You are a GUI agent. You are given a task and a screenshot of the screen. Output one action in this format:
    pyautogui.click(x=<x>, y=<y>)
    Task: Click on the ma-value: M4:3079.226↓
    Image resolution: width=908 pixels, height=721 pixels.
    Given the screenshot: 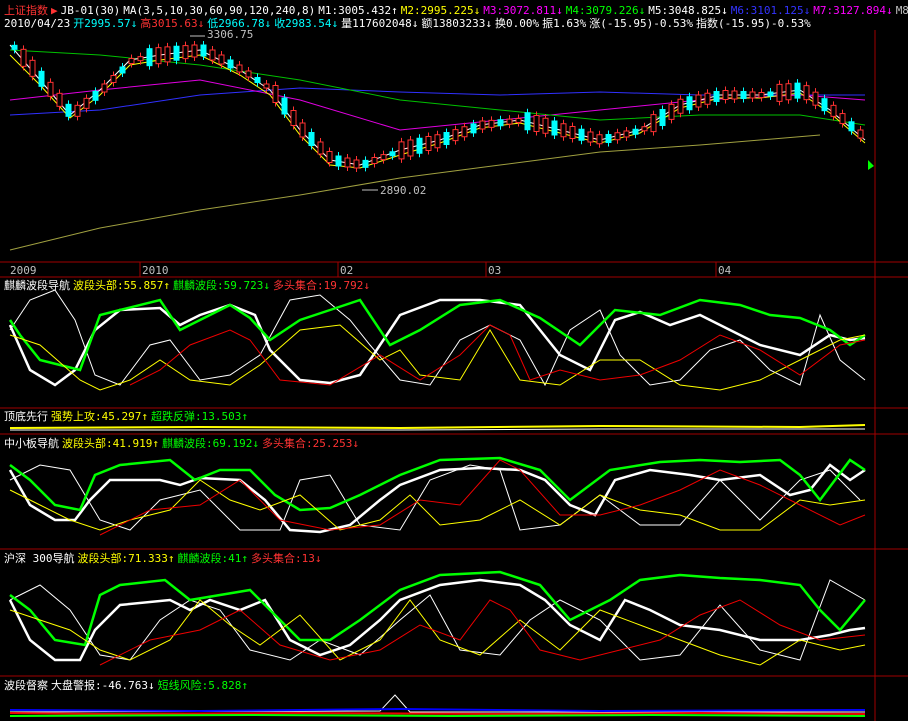 What is the action you would take?
    pyautogui.click(x=605, y=10)
    